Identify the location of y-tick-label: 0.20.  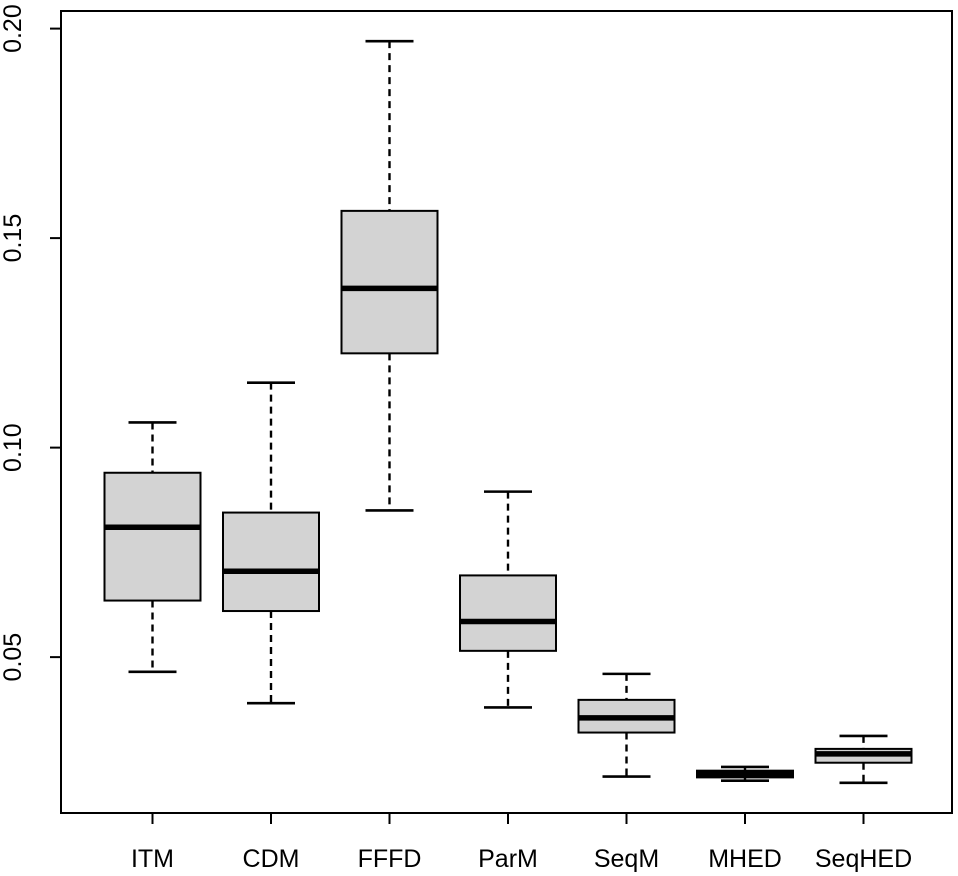
(13, 28).